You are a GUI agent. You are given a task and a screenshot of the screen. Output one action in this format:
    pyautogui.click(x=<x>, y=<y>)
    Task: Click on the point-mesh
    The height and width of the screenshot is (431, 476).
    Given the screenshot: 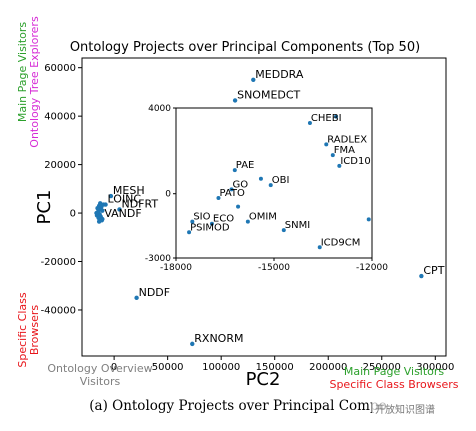 What is the action you would take?
    pyautogui.click(x=111, y=196)
    